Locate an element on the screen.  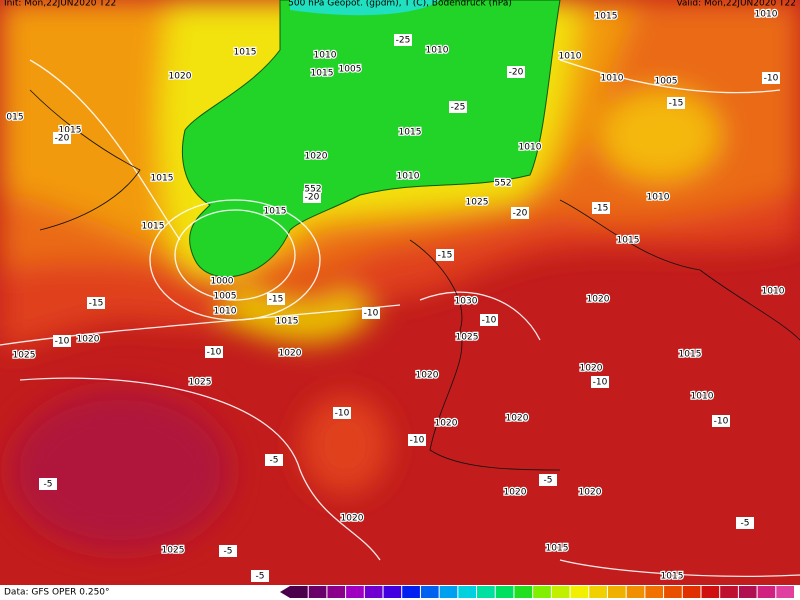
color-scale is located at coordinates (537, 592).